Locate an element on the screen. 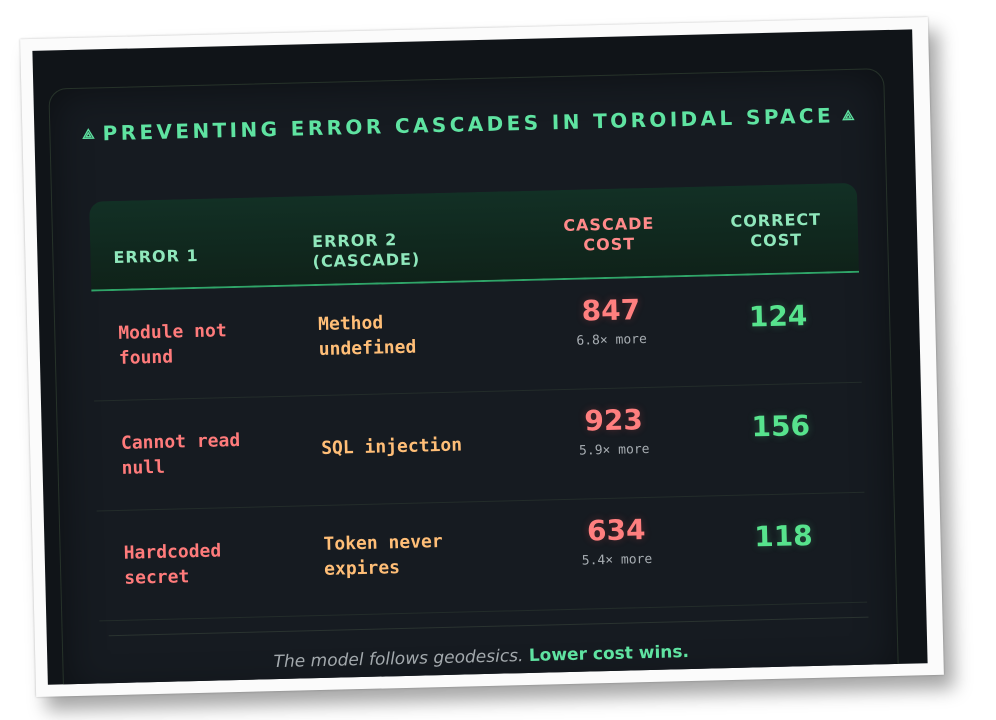 This screenshot has width=996, height=720. correct-cost-value: 156 is located at coordinates (781, 426).